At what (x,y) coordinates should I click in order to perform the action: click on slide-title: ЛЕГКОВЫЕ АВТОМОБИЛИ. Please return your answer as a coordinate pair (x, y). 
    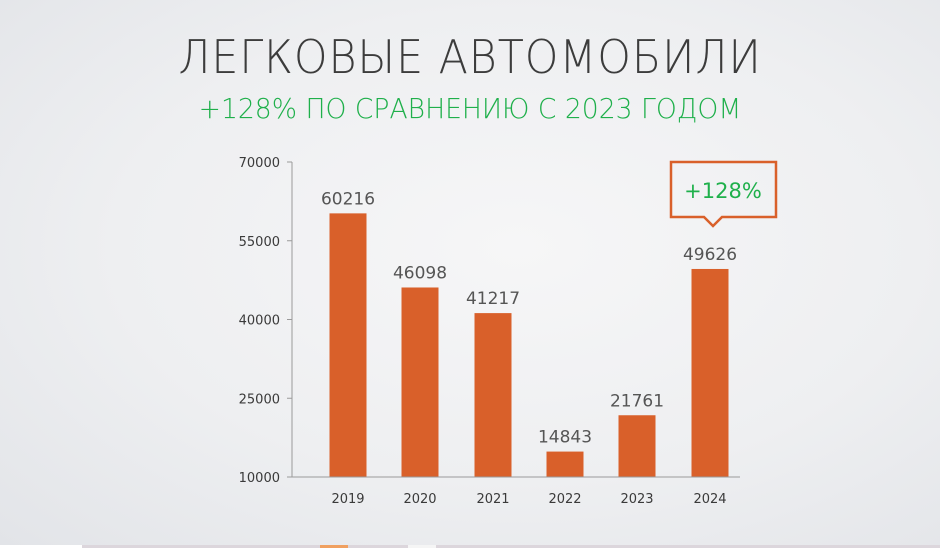
    Looking at the image, I should click on (470, 57).